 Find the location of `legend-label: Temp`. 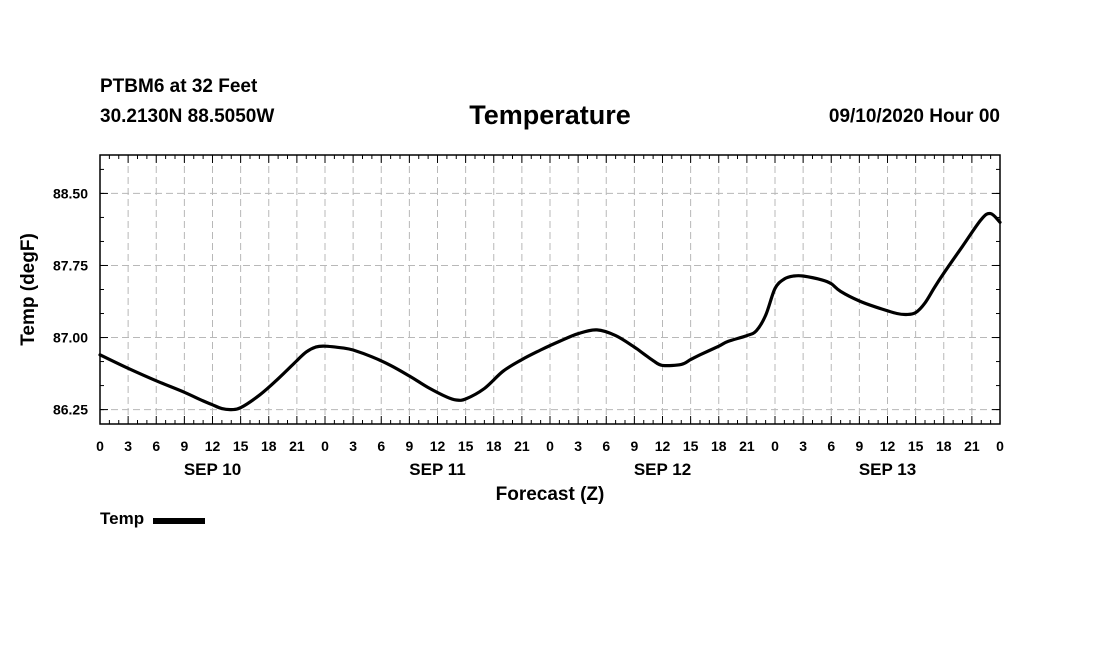

legend-label: Temp is located at coordinates (122, 518).